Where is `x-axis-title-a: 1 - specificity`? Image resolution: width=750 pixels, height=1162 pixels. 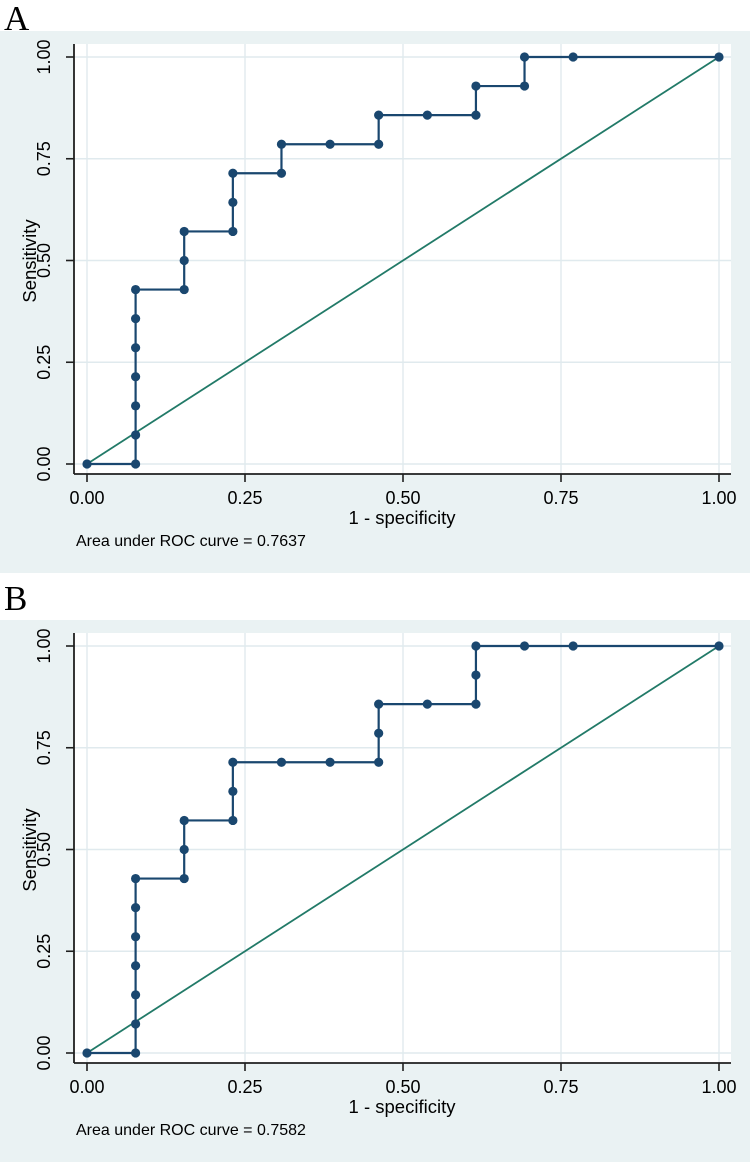
x-axis-title-a: 1 - specificity is located at coordinates (402, 517).